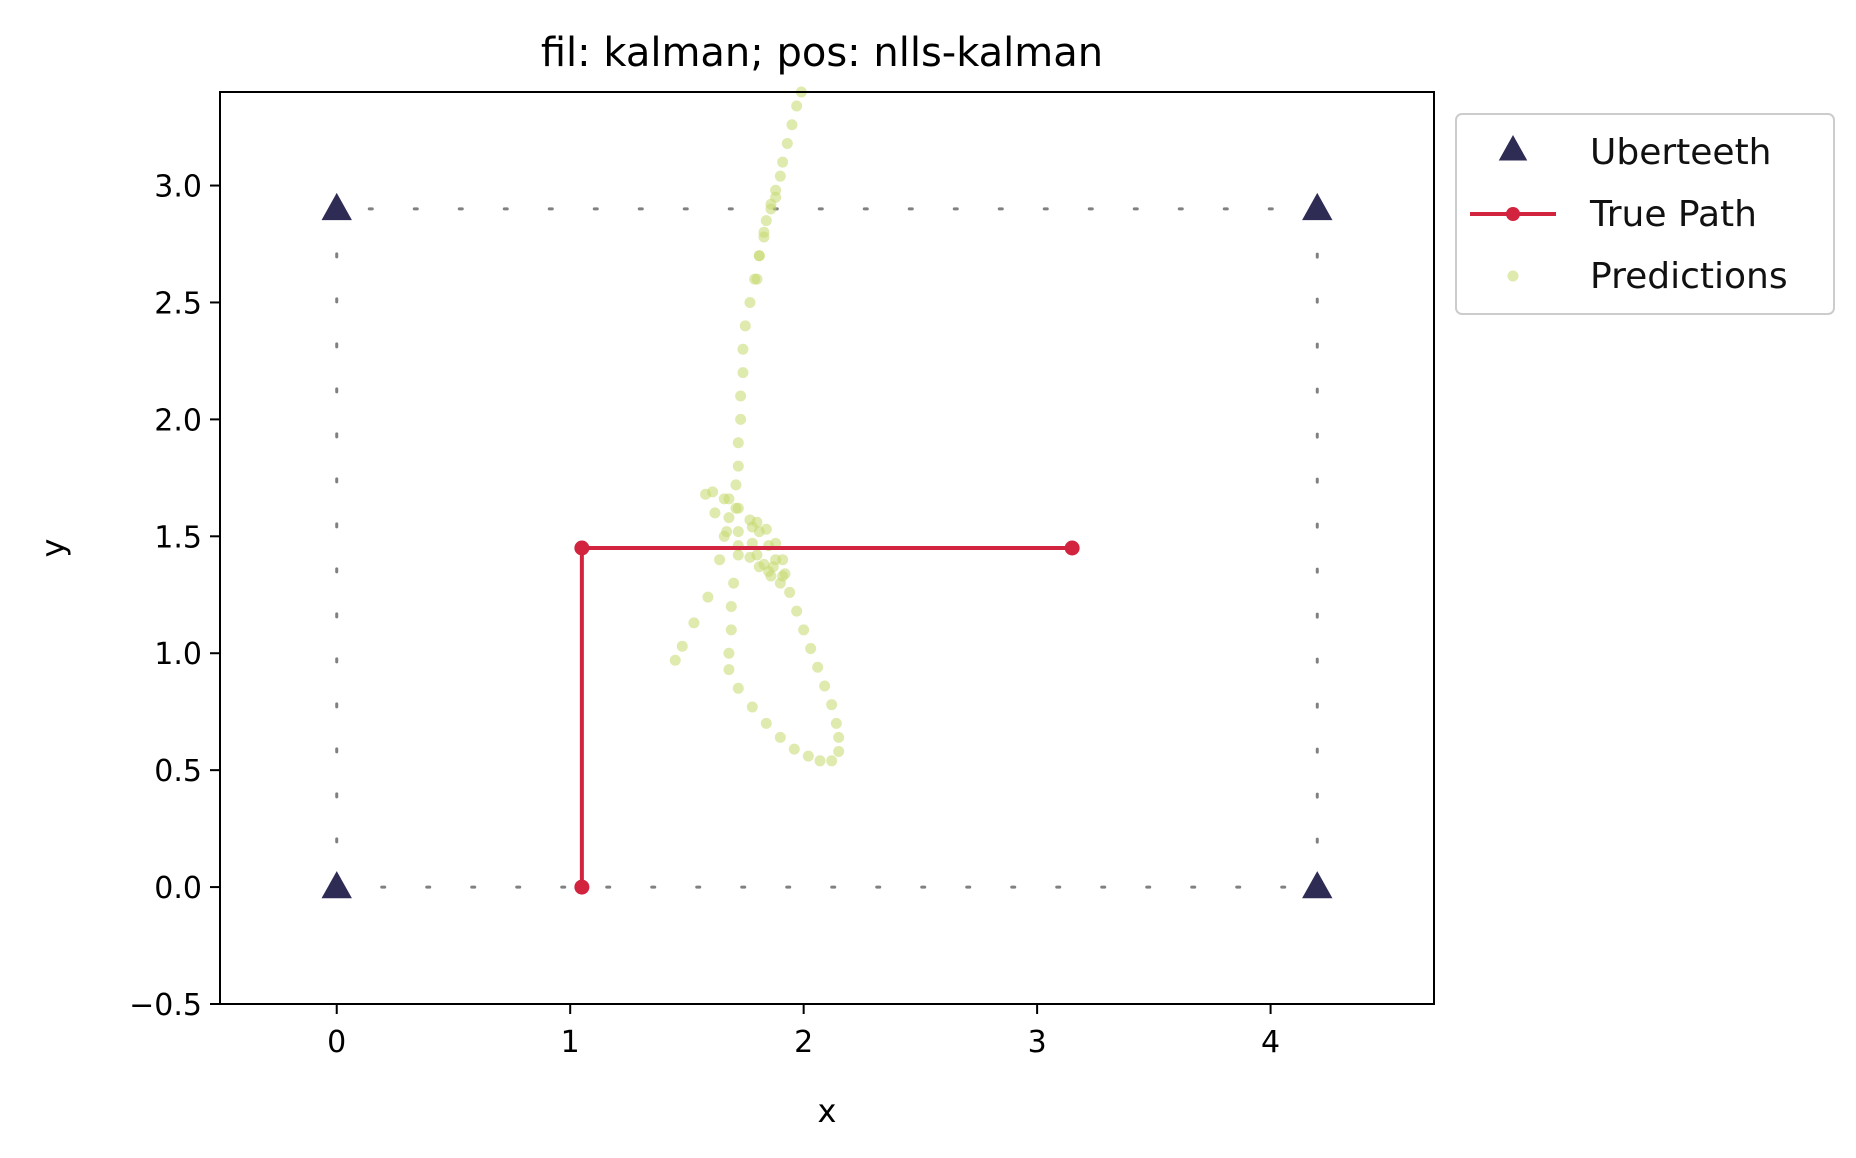 This screenshot has width=1856, height=1158. I want to click on y-tick-label: 0.5, so click(178, 771).